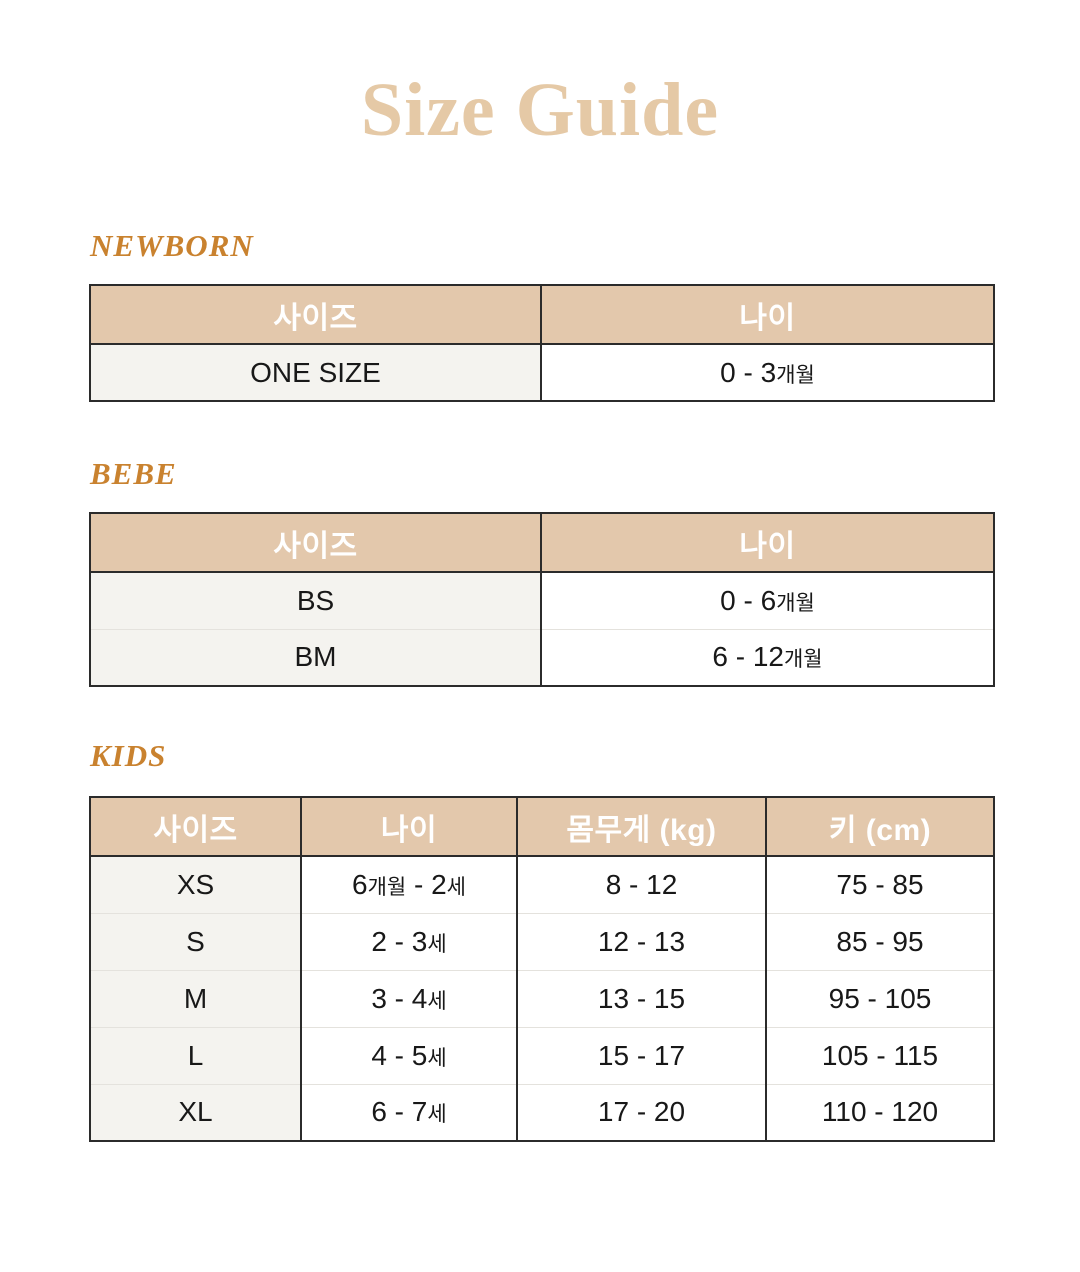 The image size is (1080, 1272). I want to click on section-heading-kids: KIDS, so click(128, 755).